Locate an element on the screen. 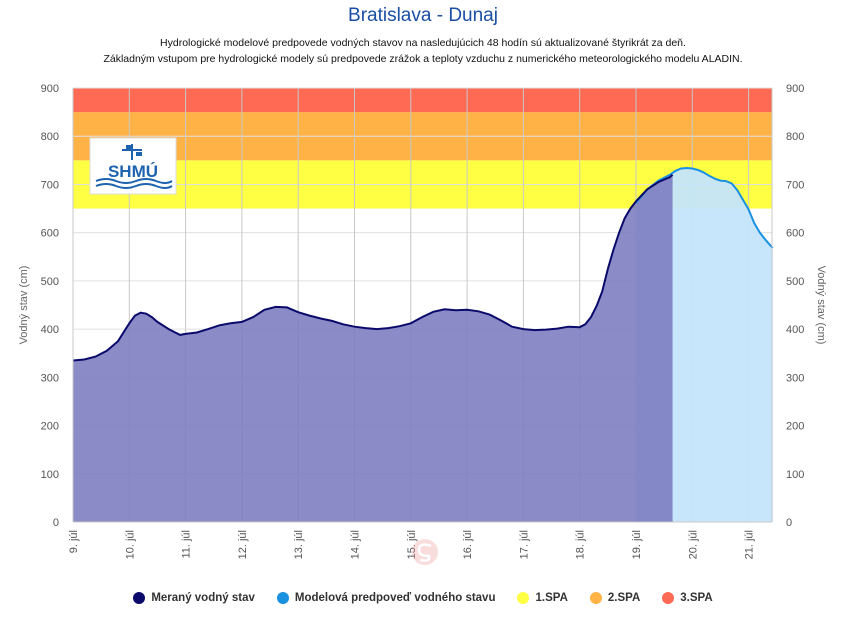 The width and height of the screenshot is (846, 629). legend-measured-label: Meraný vodný stav is located at coordinates (203, 598).